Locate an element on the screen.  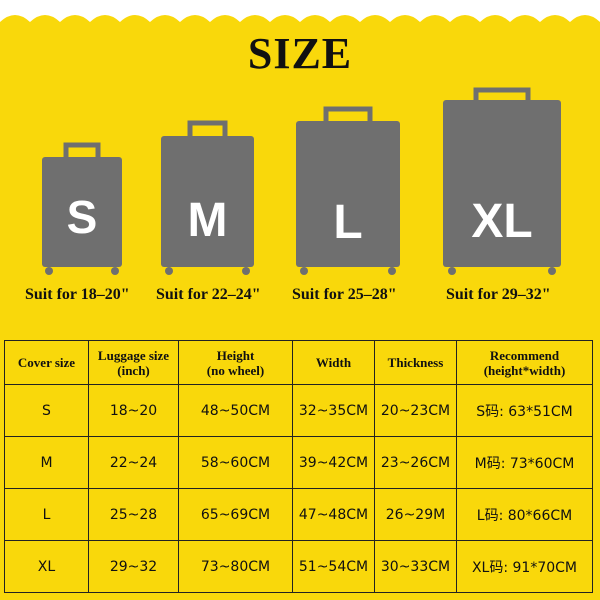
cell-cover-size: XL is located at coordinates (46, 566).